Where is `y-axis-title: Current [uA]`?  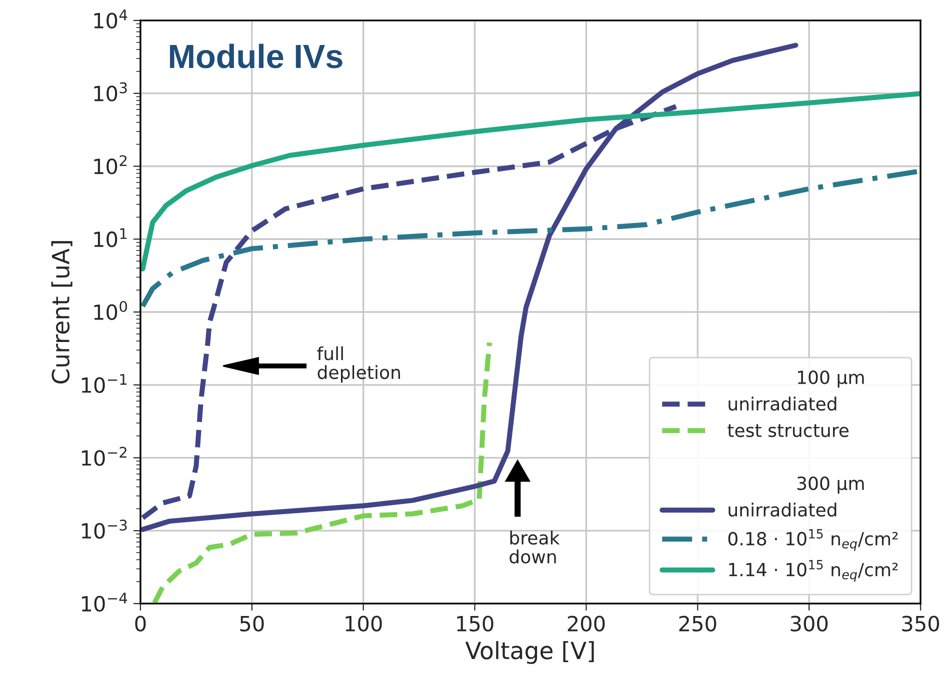 y-axis-title: Current [uA] is located at coordinates (61, 312).